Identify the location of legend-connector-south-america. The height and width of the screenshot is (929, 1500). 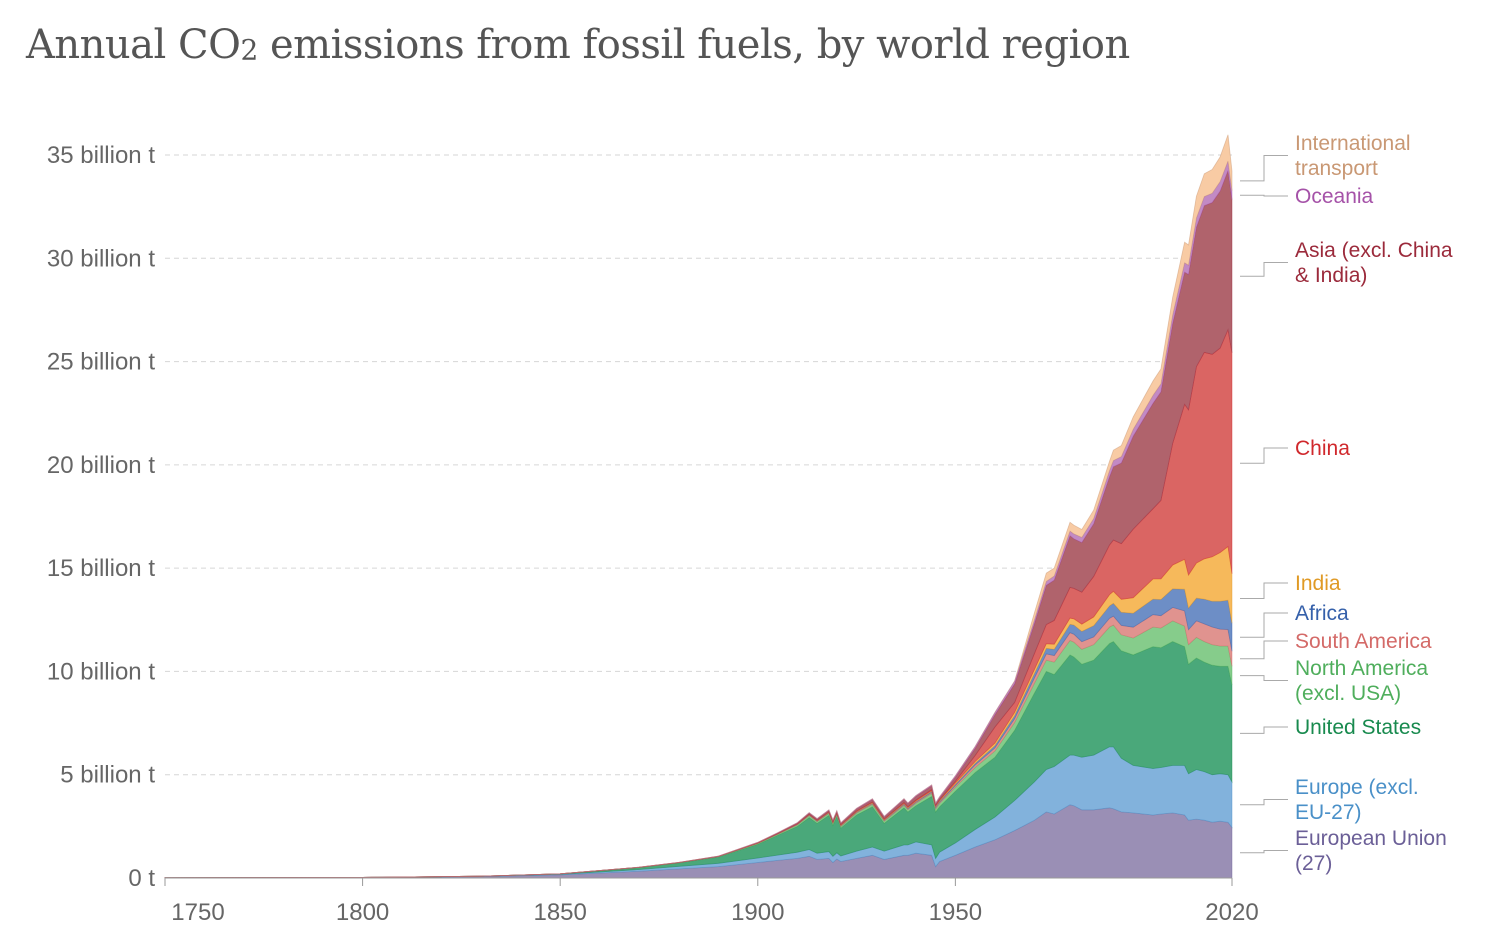
(1264, 650).